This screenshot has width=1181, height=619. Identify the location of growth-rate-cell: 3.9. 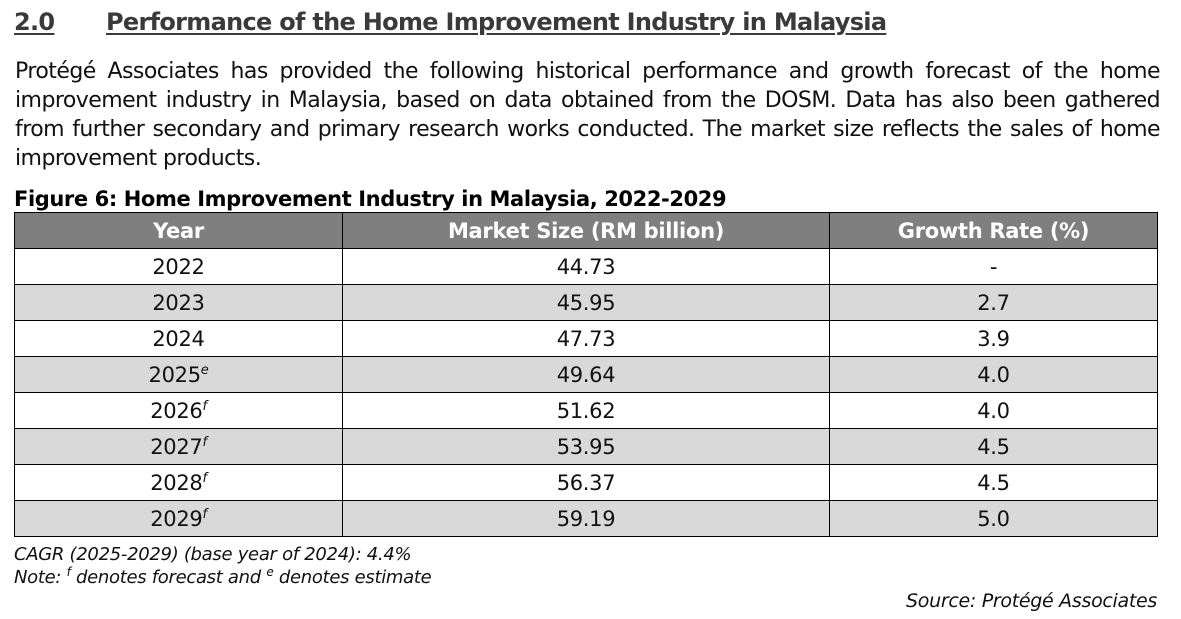
(993, 338).